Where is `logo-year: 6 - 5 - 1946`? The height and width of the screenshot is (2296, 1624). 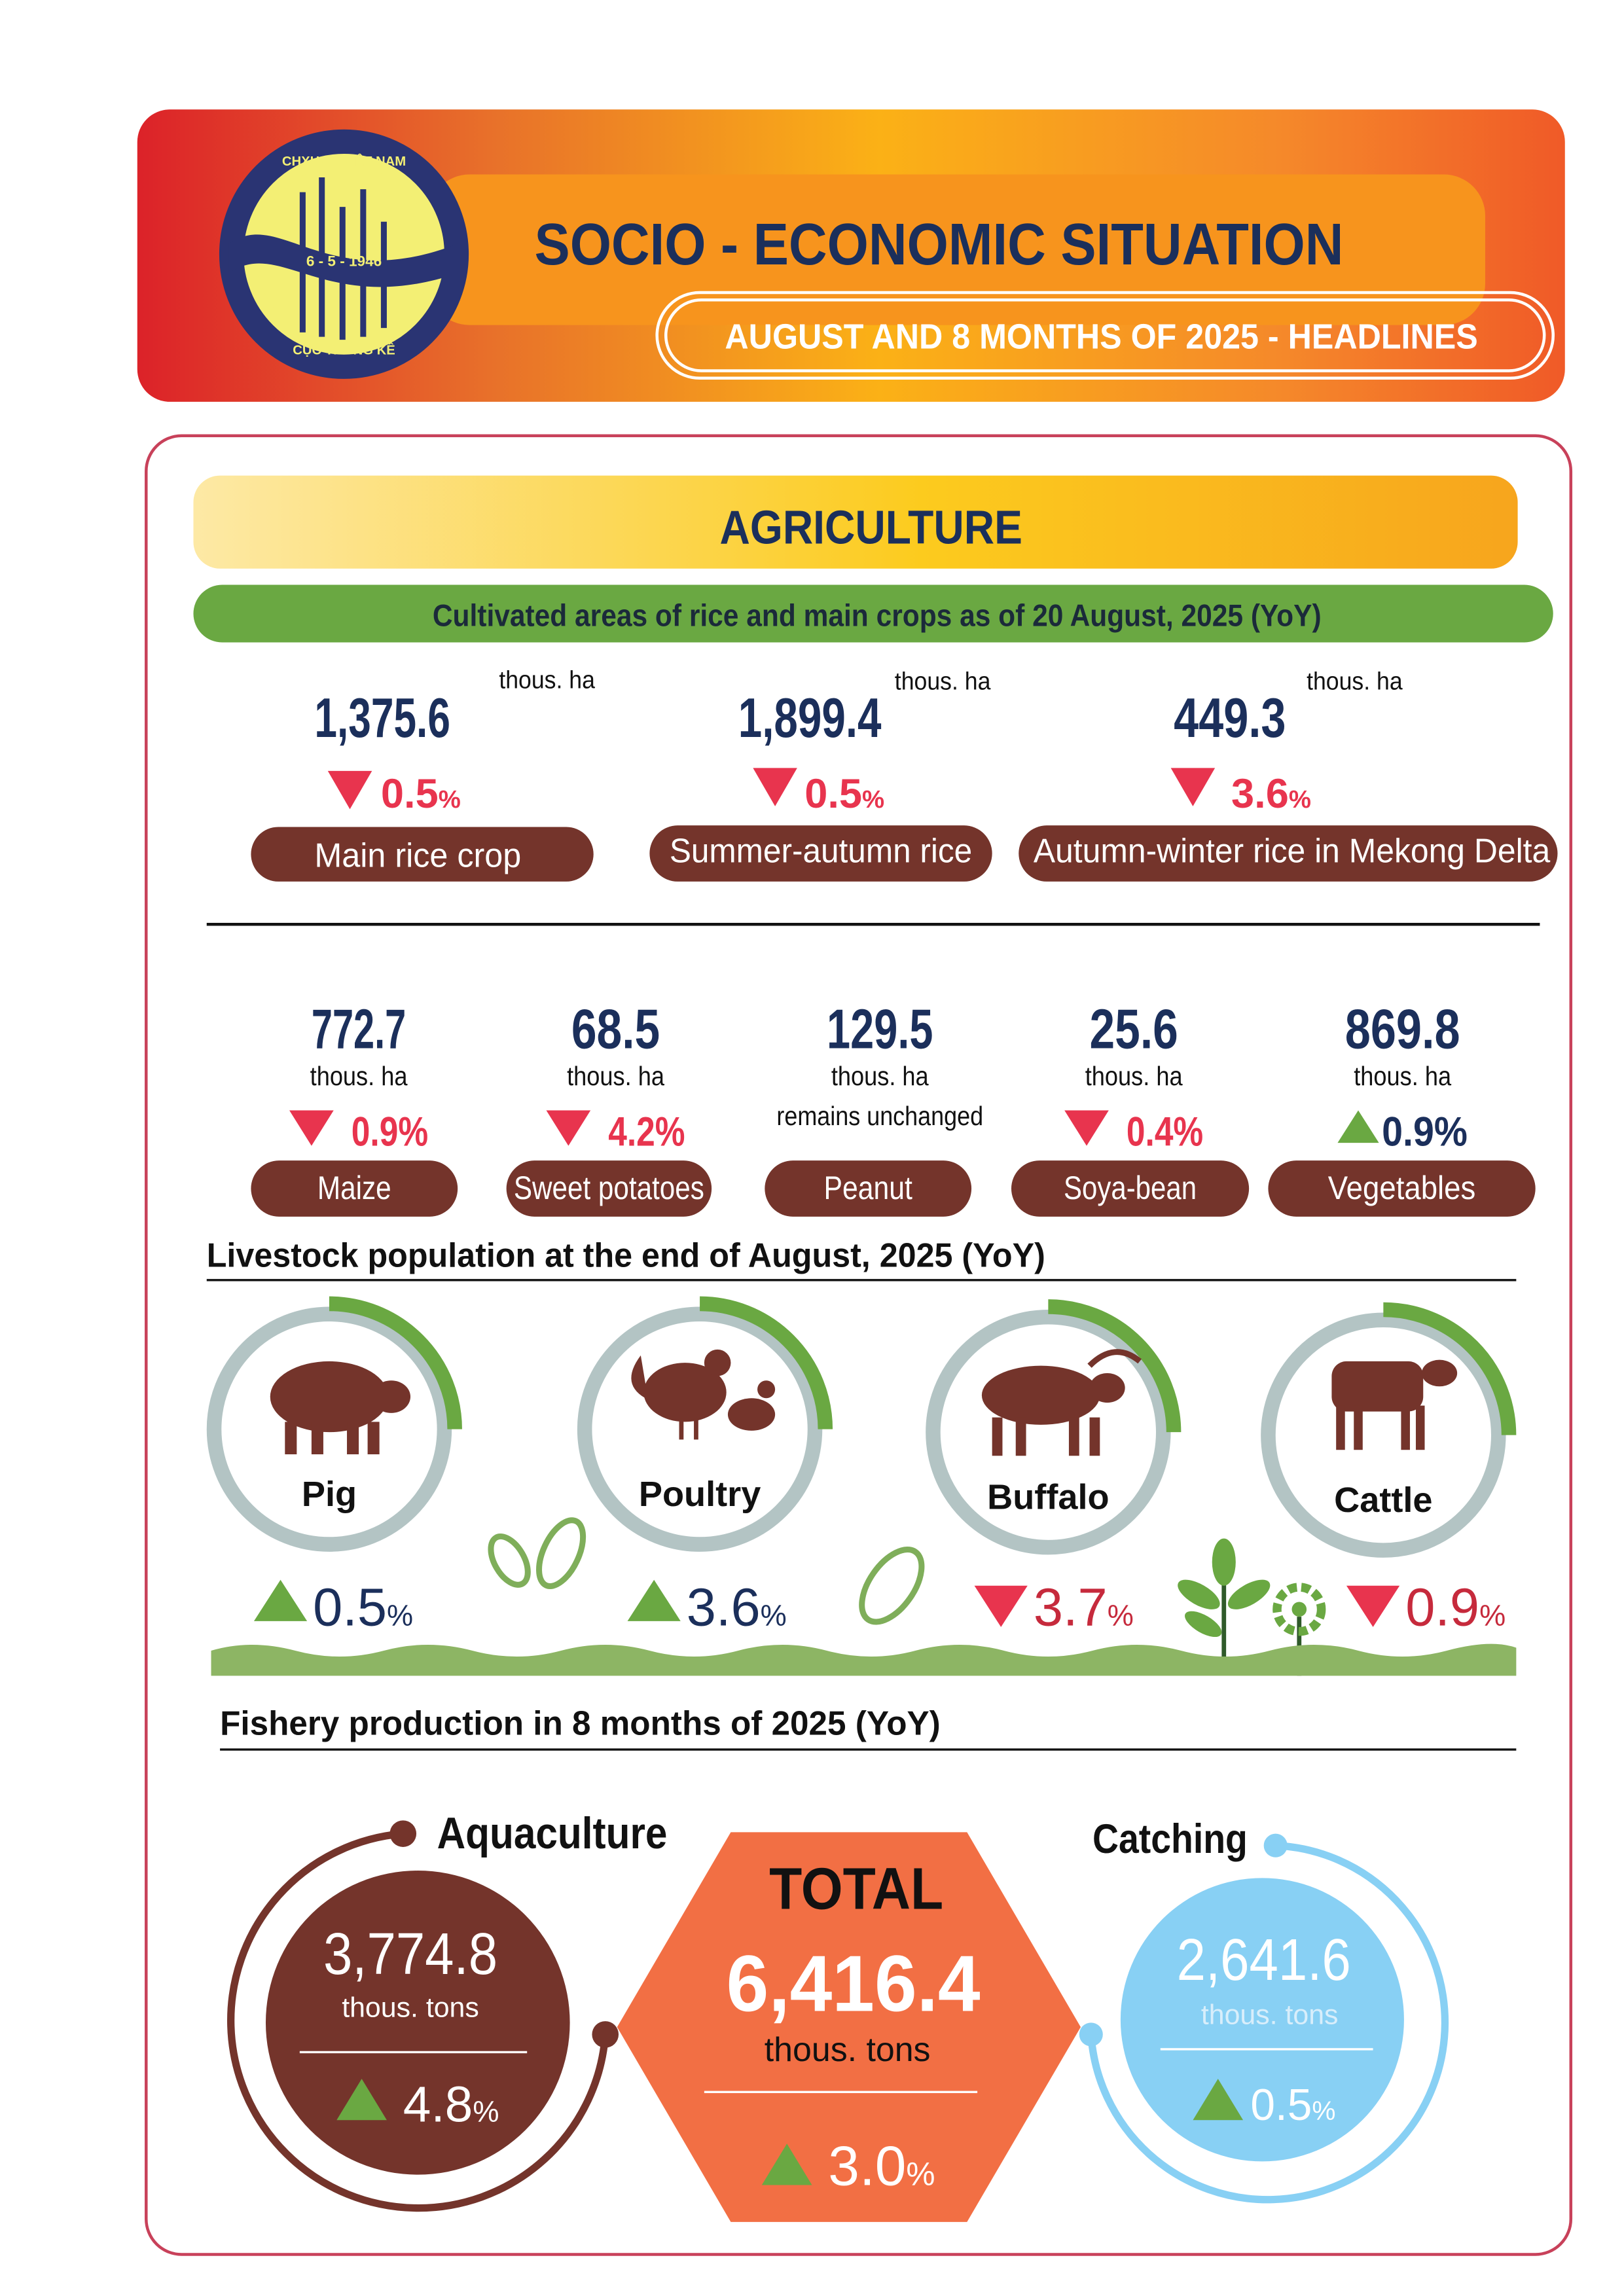 logo-year: 6 - 5 - 1946 is located at coordinates (344, 261).